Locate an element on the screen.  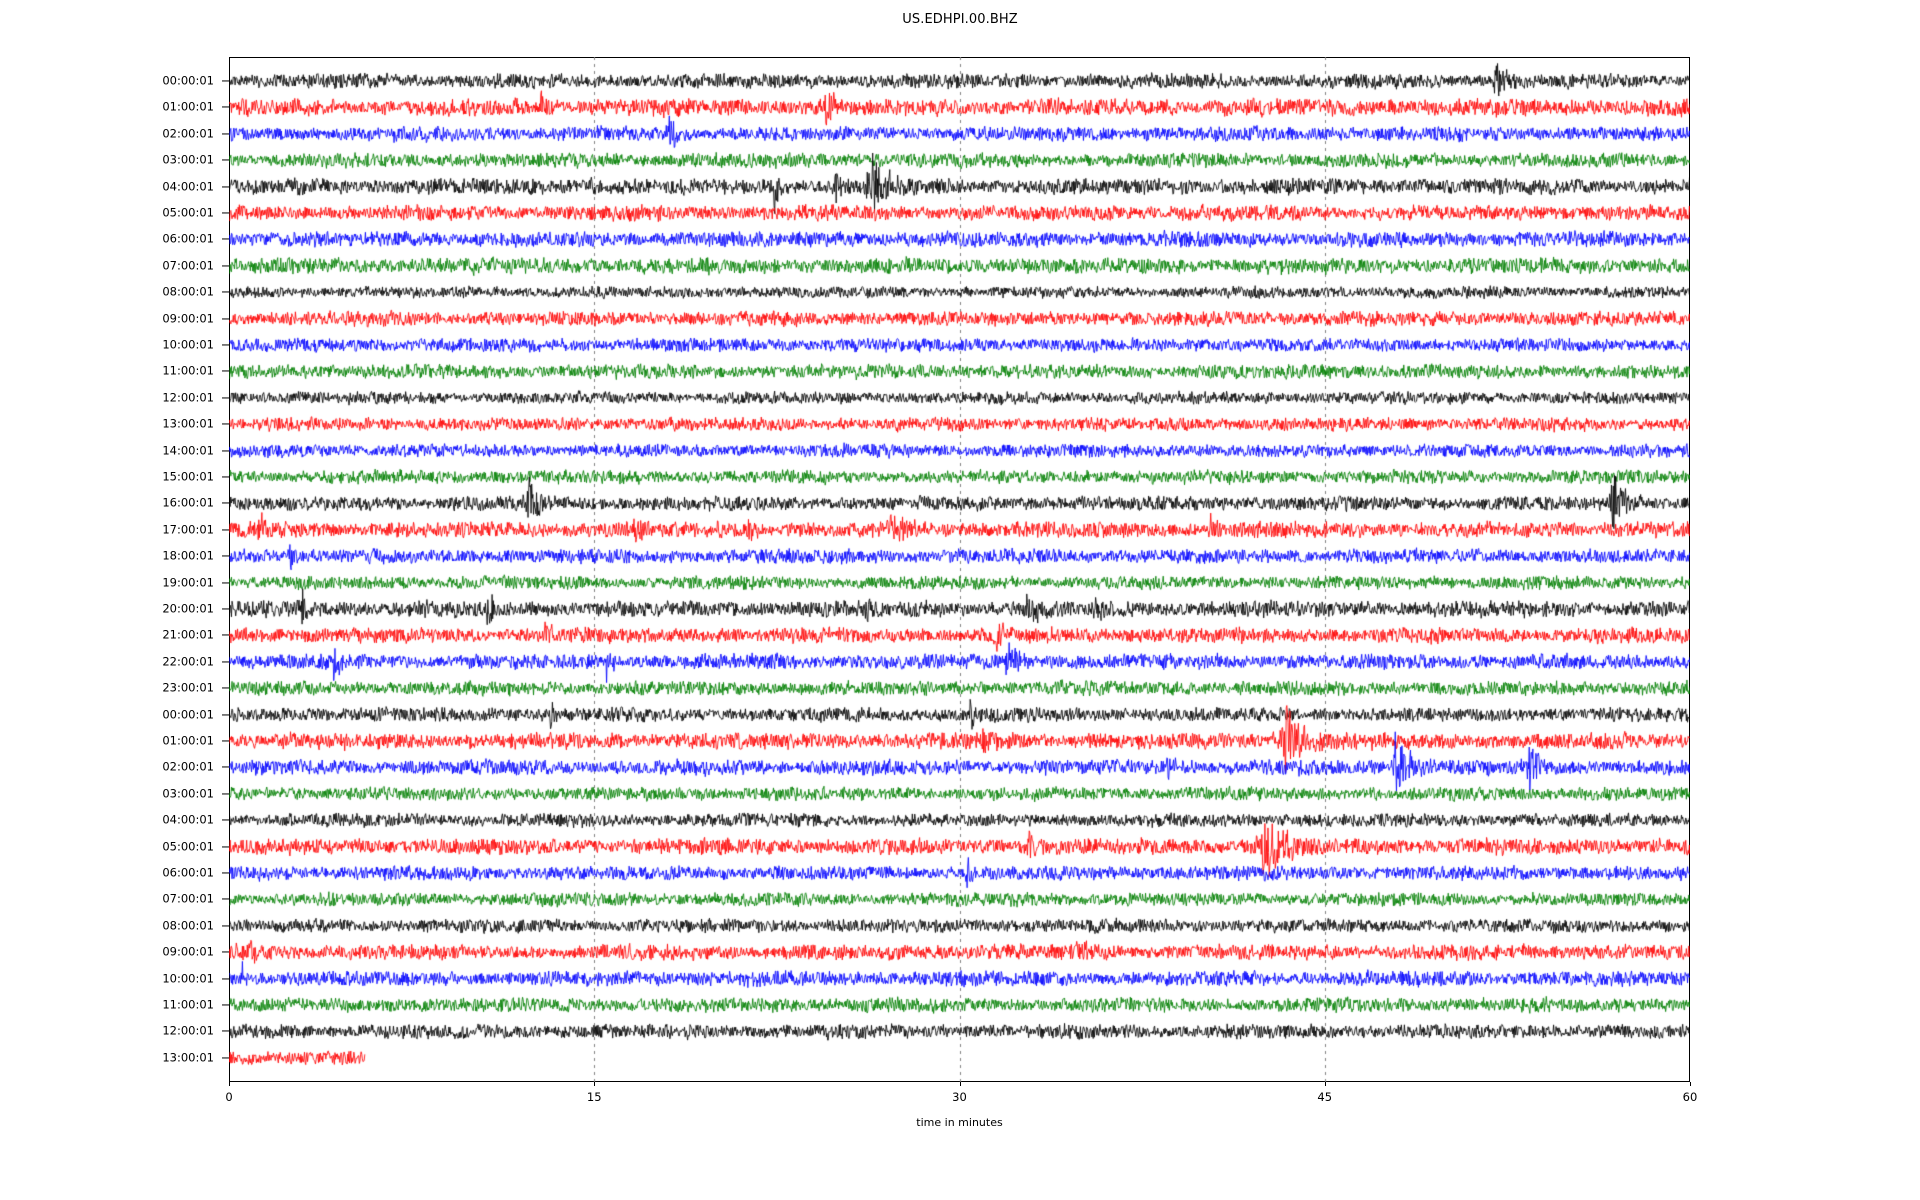
x-axis-tick-label: 30 is located at coordinates (959, 1097).